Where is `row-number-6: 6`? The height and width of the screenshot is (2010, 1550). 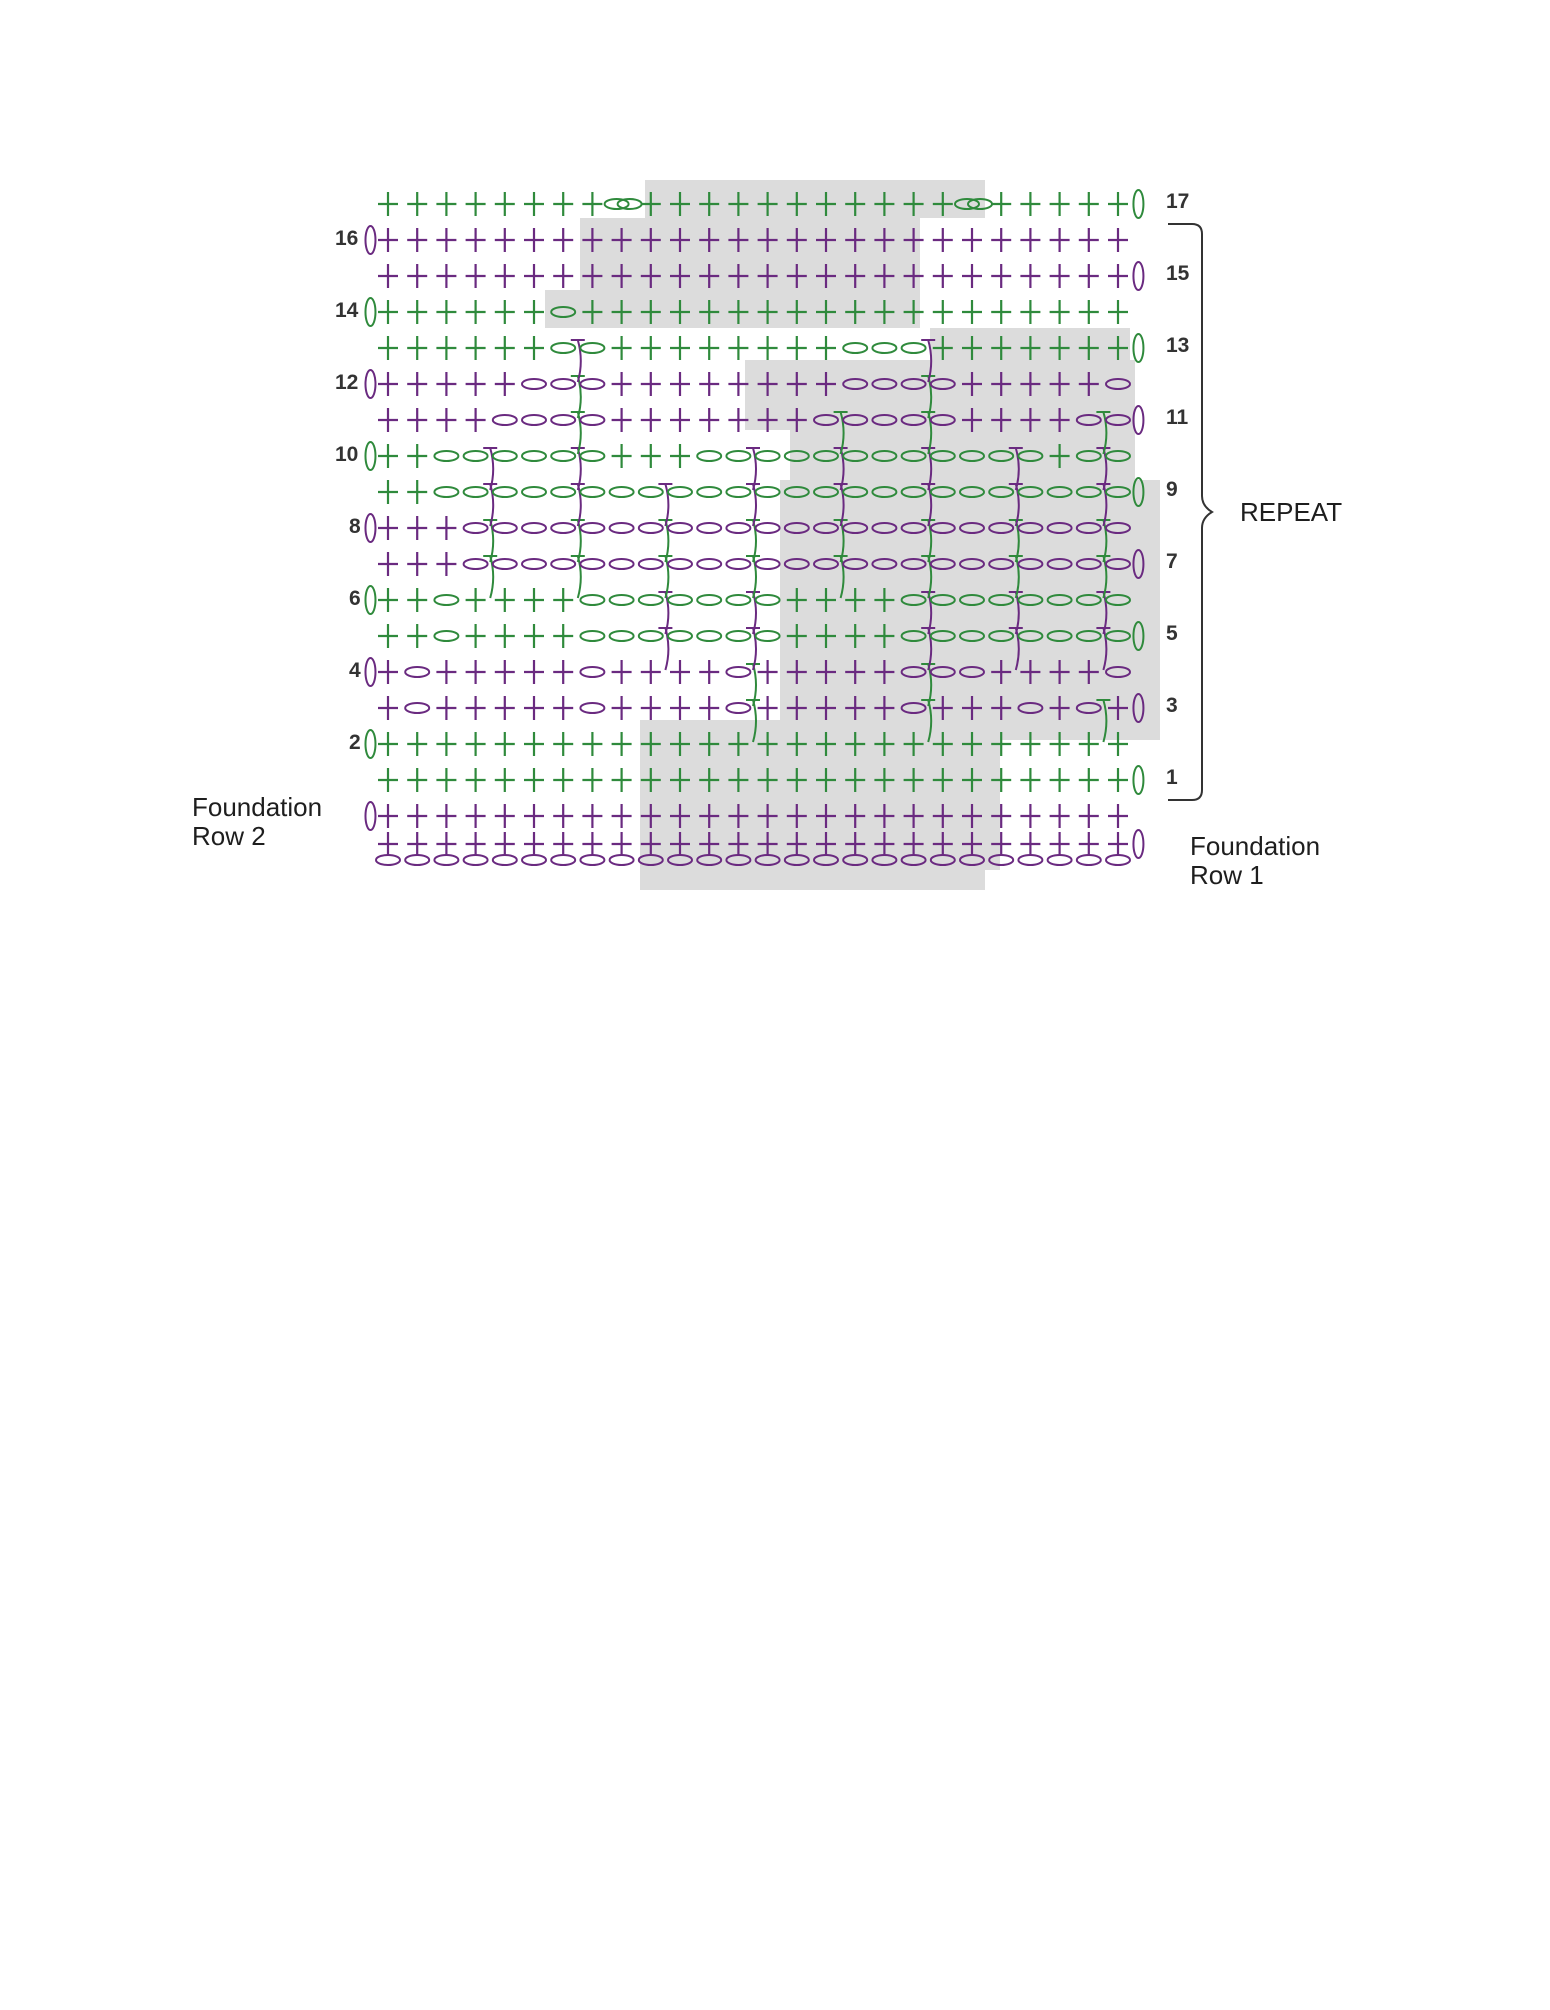
row-number-6: 6 is located at coordinates (355, 598).